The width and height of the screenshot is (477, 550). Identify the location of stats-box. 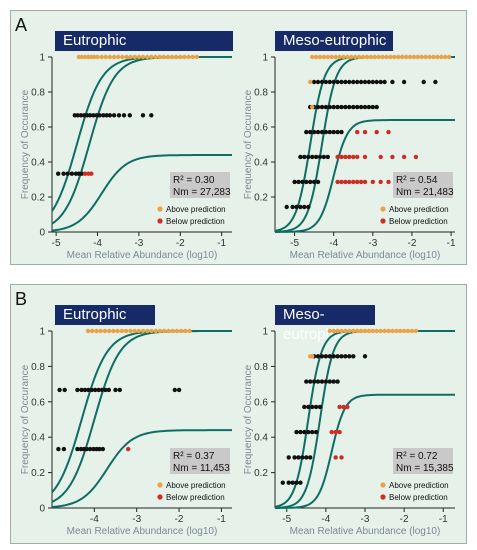
(200, 185).